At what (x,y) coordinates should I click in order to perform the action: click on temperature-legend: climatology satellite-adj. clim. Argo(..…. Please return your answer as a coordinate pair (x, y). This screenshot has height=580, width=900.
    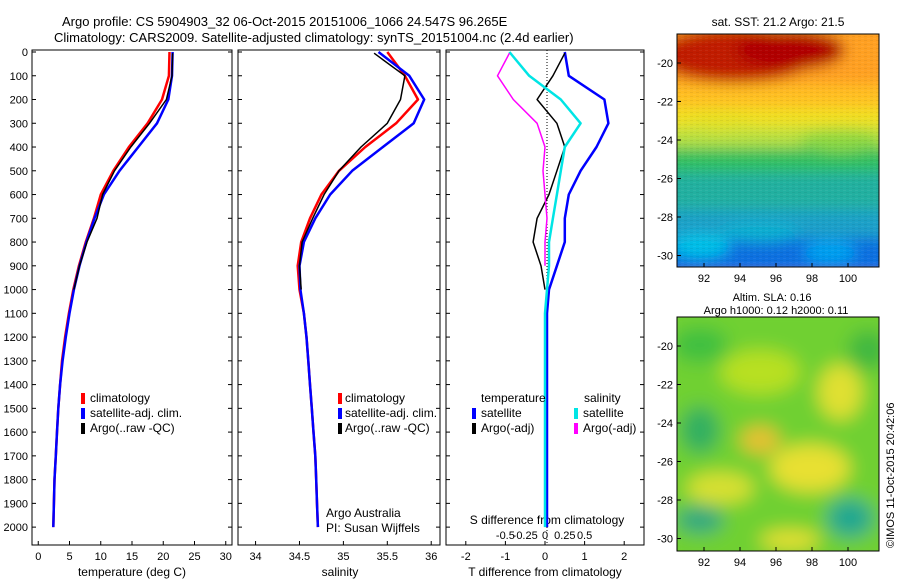
    Looking at the image, I should click on (131, 413).